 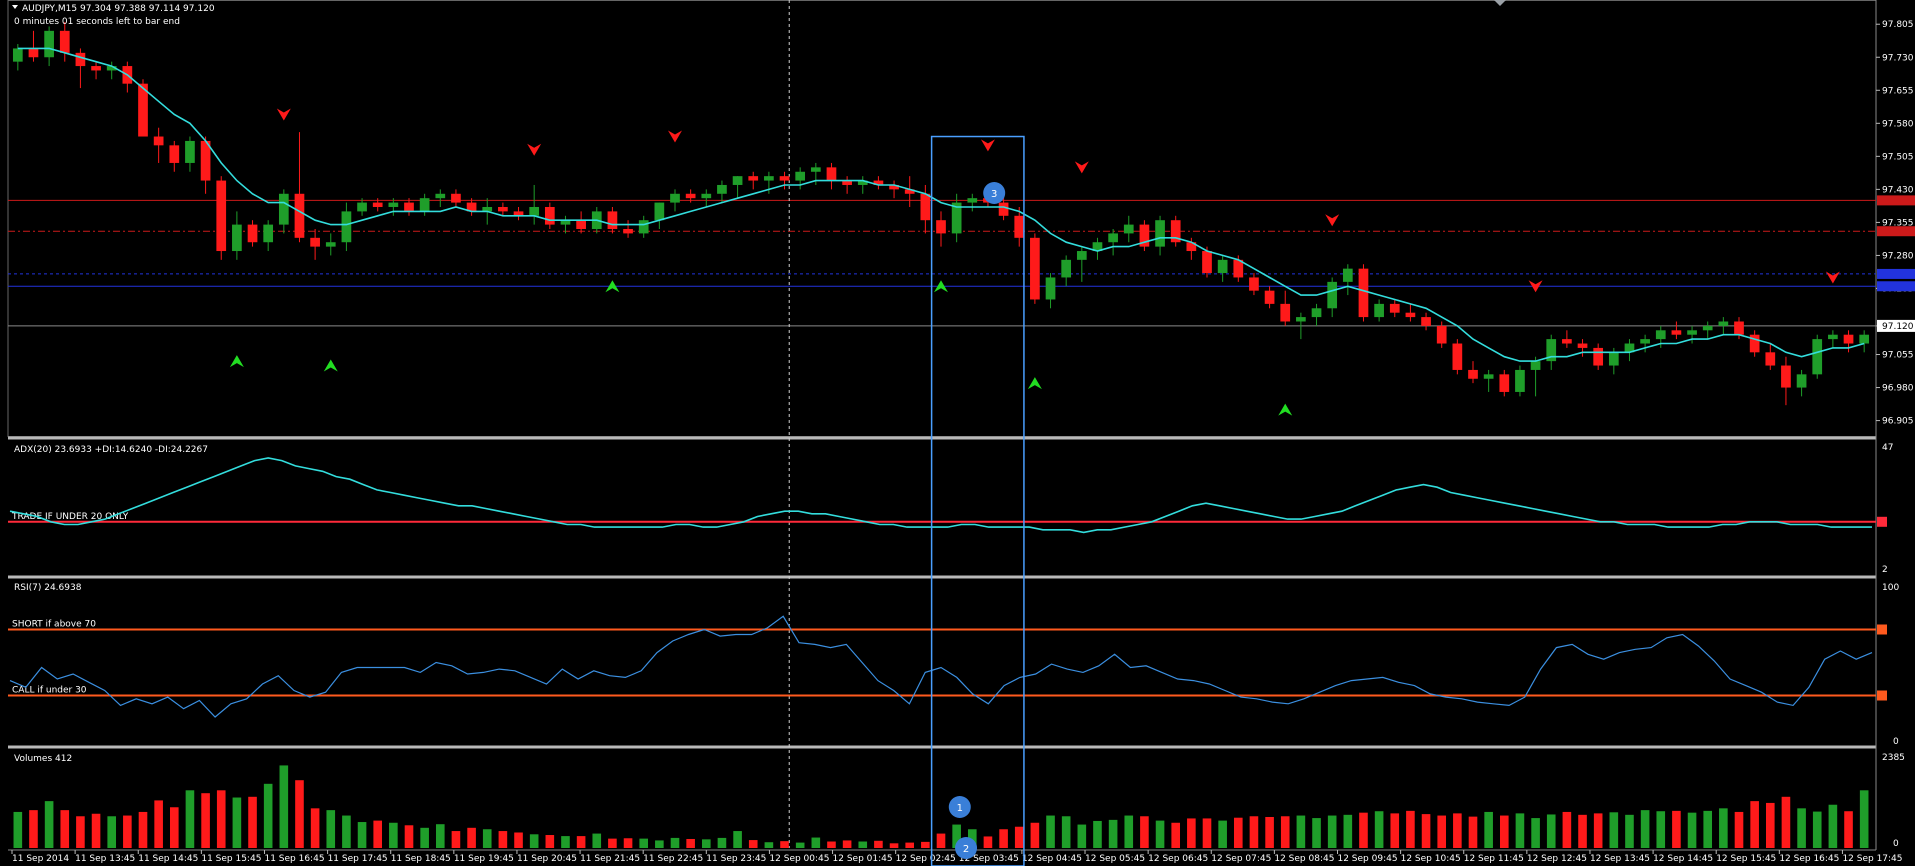 I want to click on volume-panel: Volumes 412 2385 0, so click(x=959, y=801).